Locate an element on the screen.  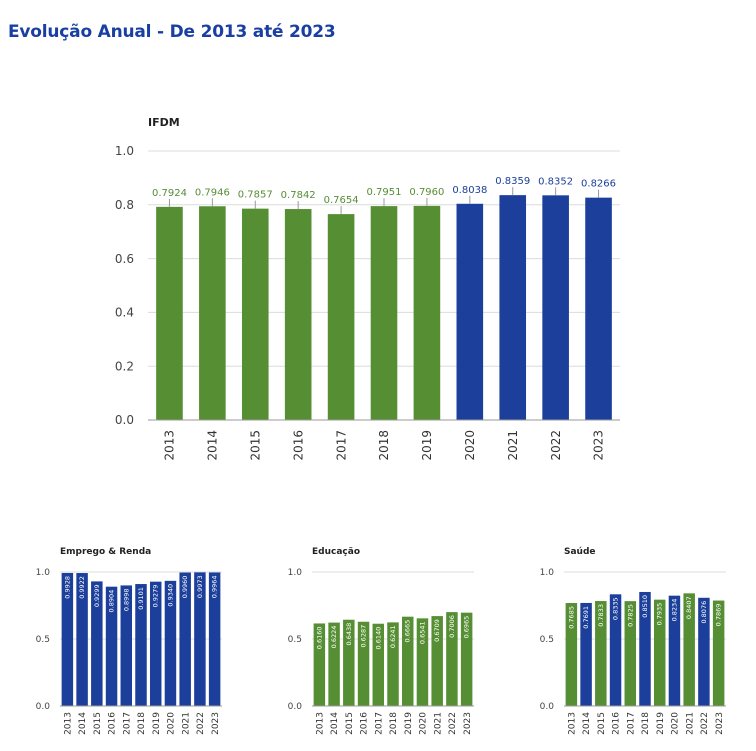
data-label: 0.8266 is located at coordinates (598, 184).